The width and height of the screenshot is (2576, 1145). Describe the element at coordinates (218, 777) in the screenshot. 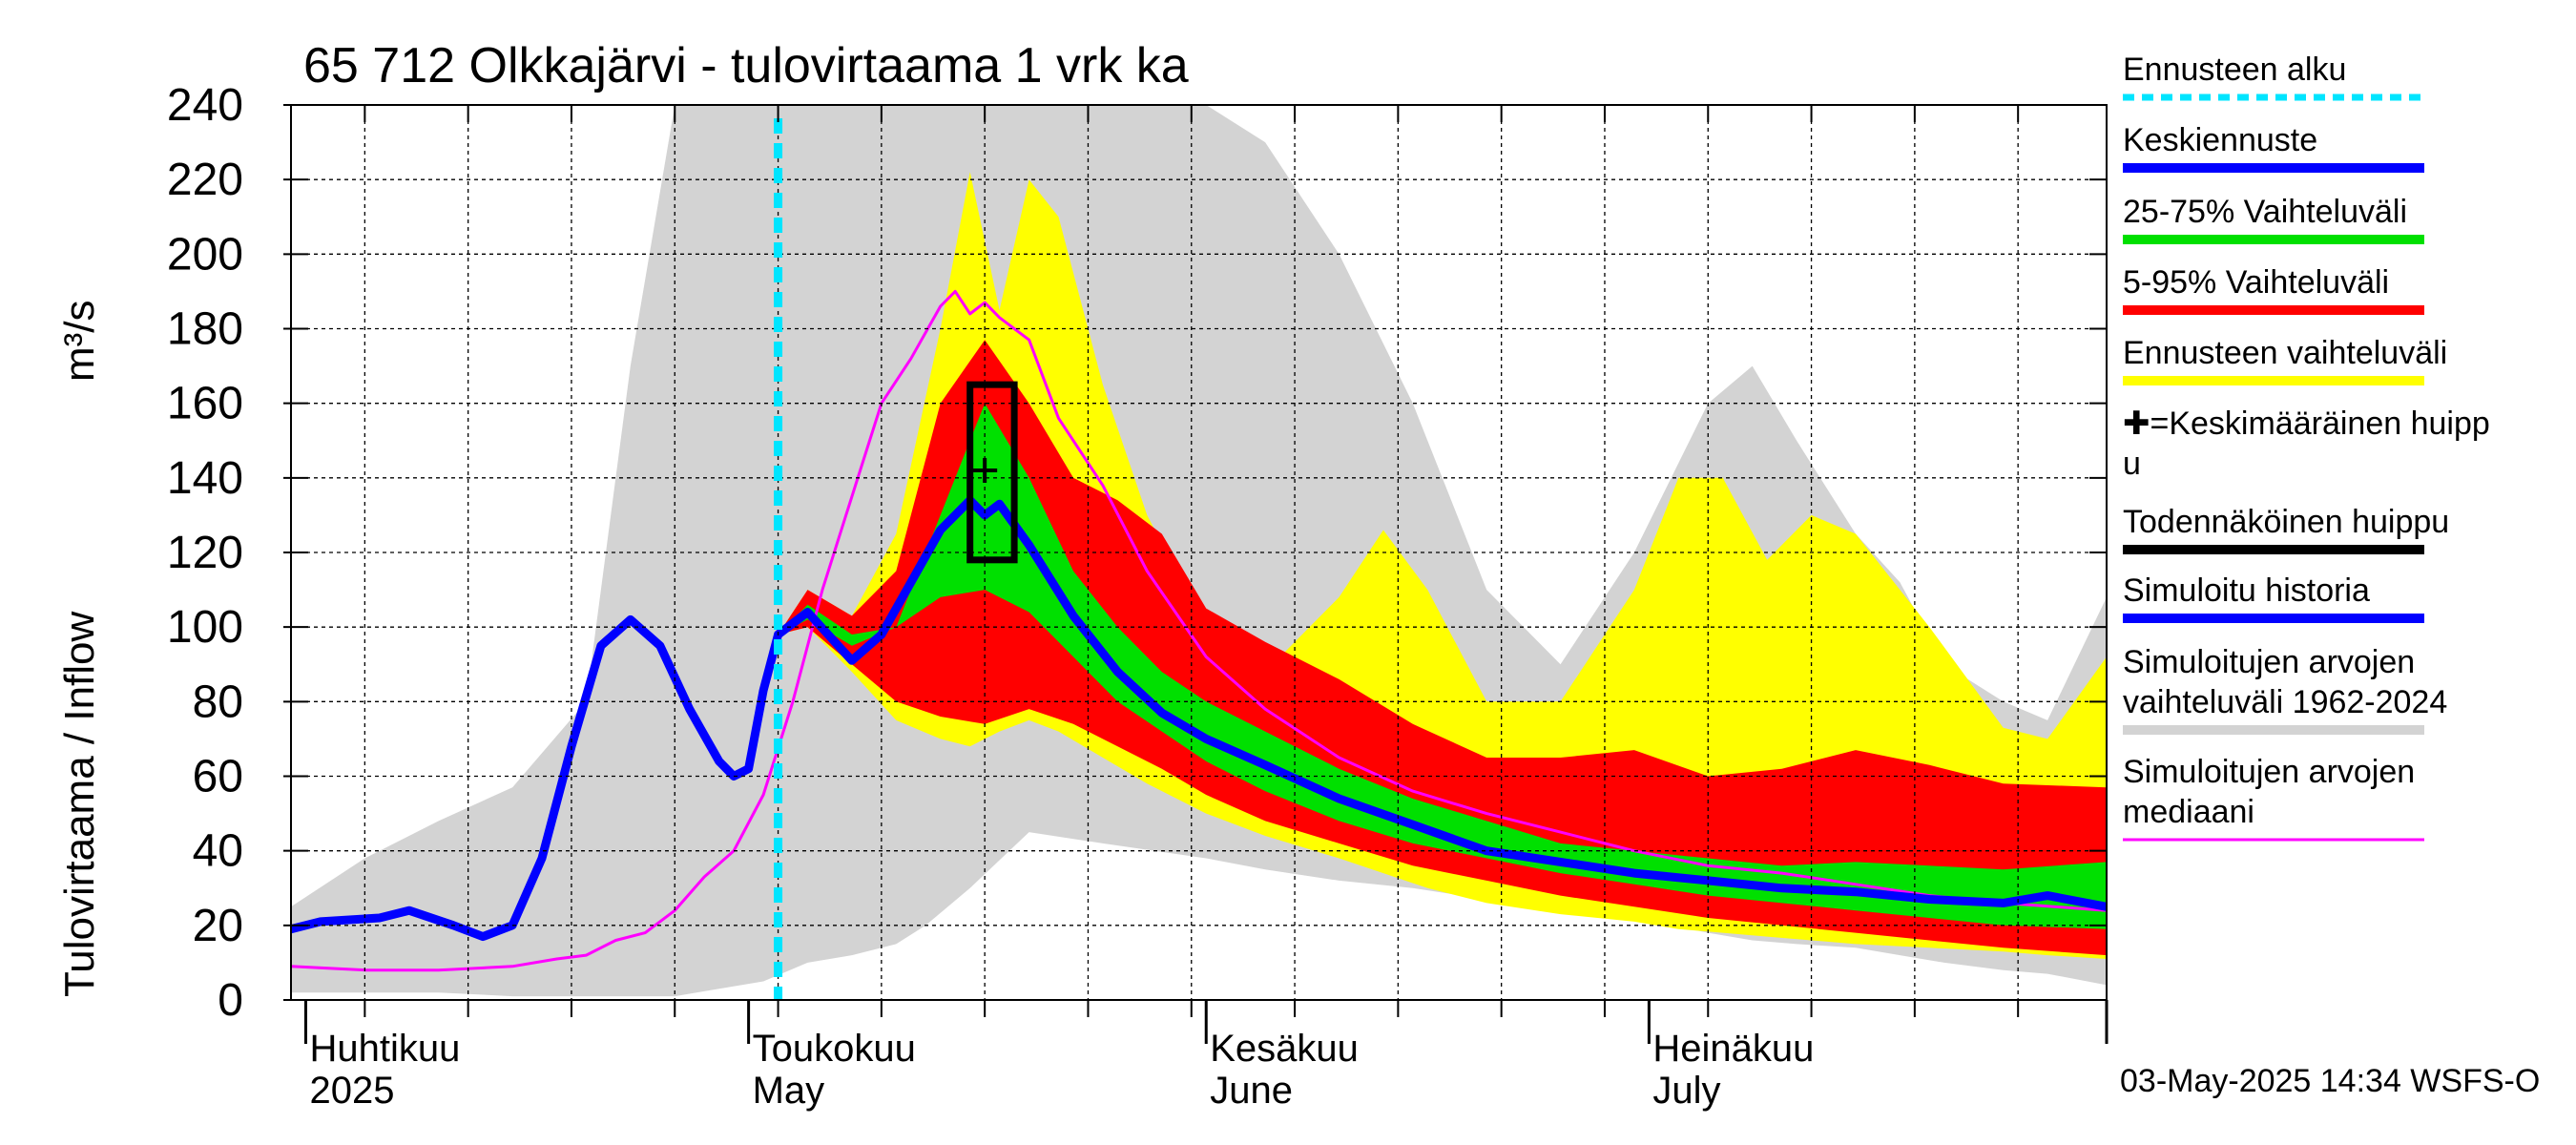

I see `y-tick-label: 60` at that location.